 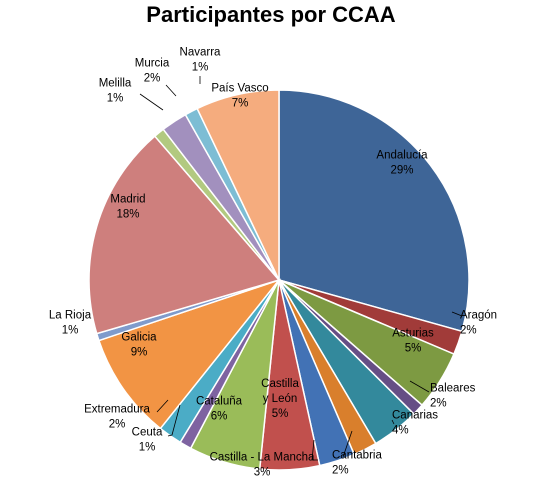 I want to click on pie-slice-madrid, so click(x=184, y=235).